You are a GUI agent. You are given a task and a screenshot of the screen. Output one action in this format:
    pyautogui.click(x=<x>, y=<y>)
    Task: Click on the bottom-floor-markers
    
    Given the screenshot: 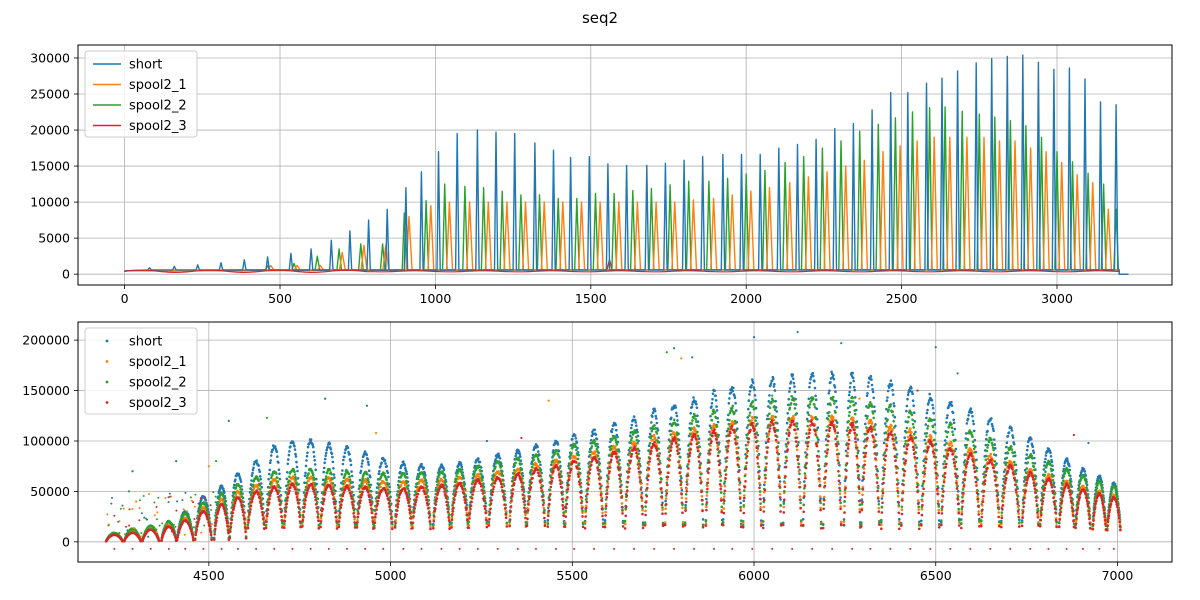 What is the action you would take?
    pyautogui.click(x=614, y=548)
    